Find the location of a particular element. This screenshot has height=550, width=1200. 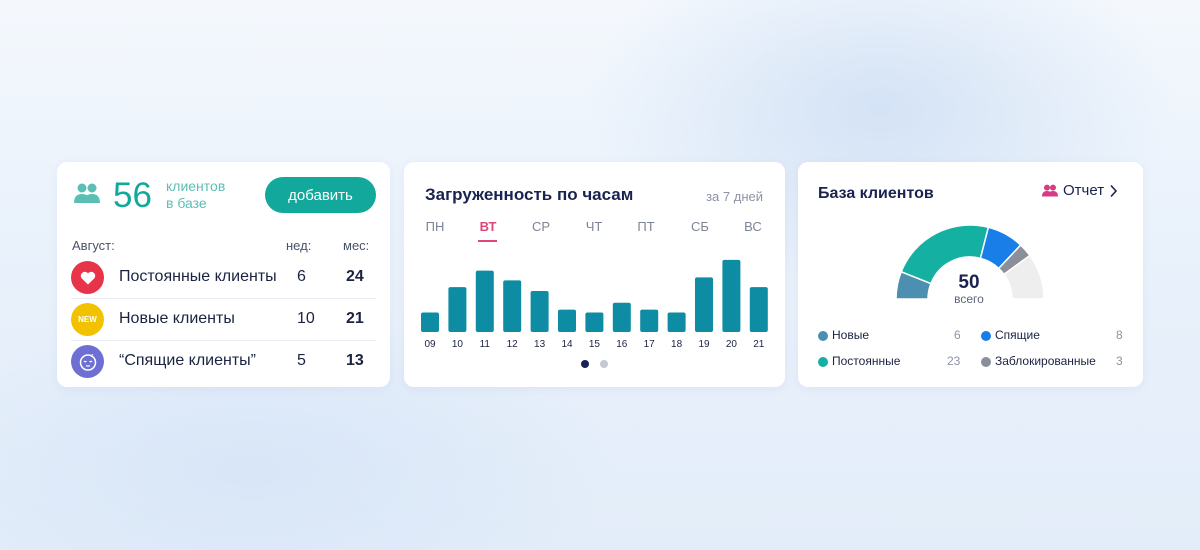

hour-tick-label: 12 is located at coordinates (513, 344).